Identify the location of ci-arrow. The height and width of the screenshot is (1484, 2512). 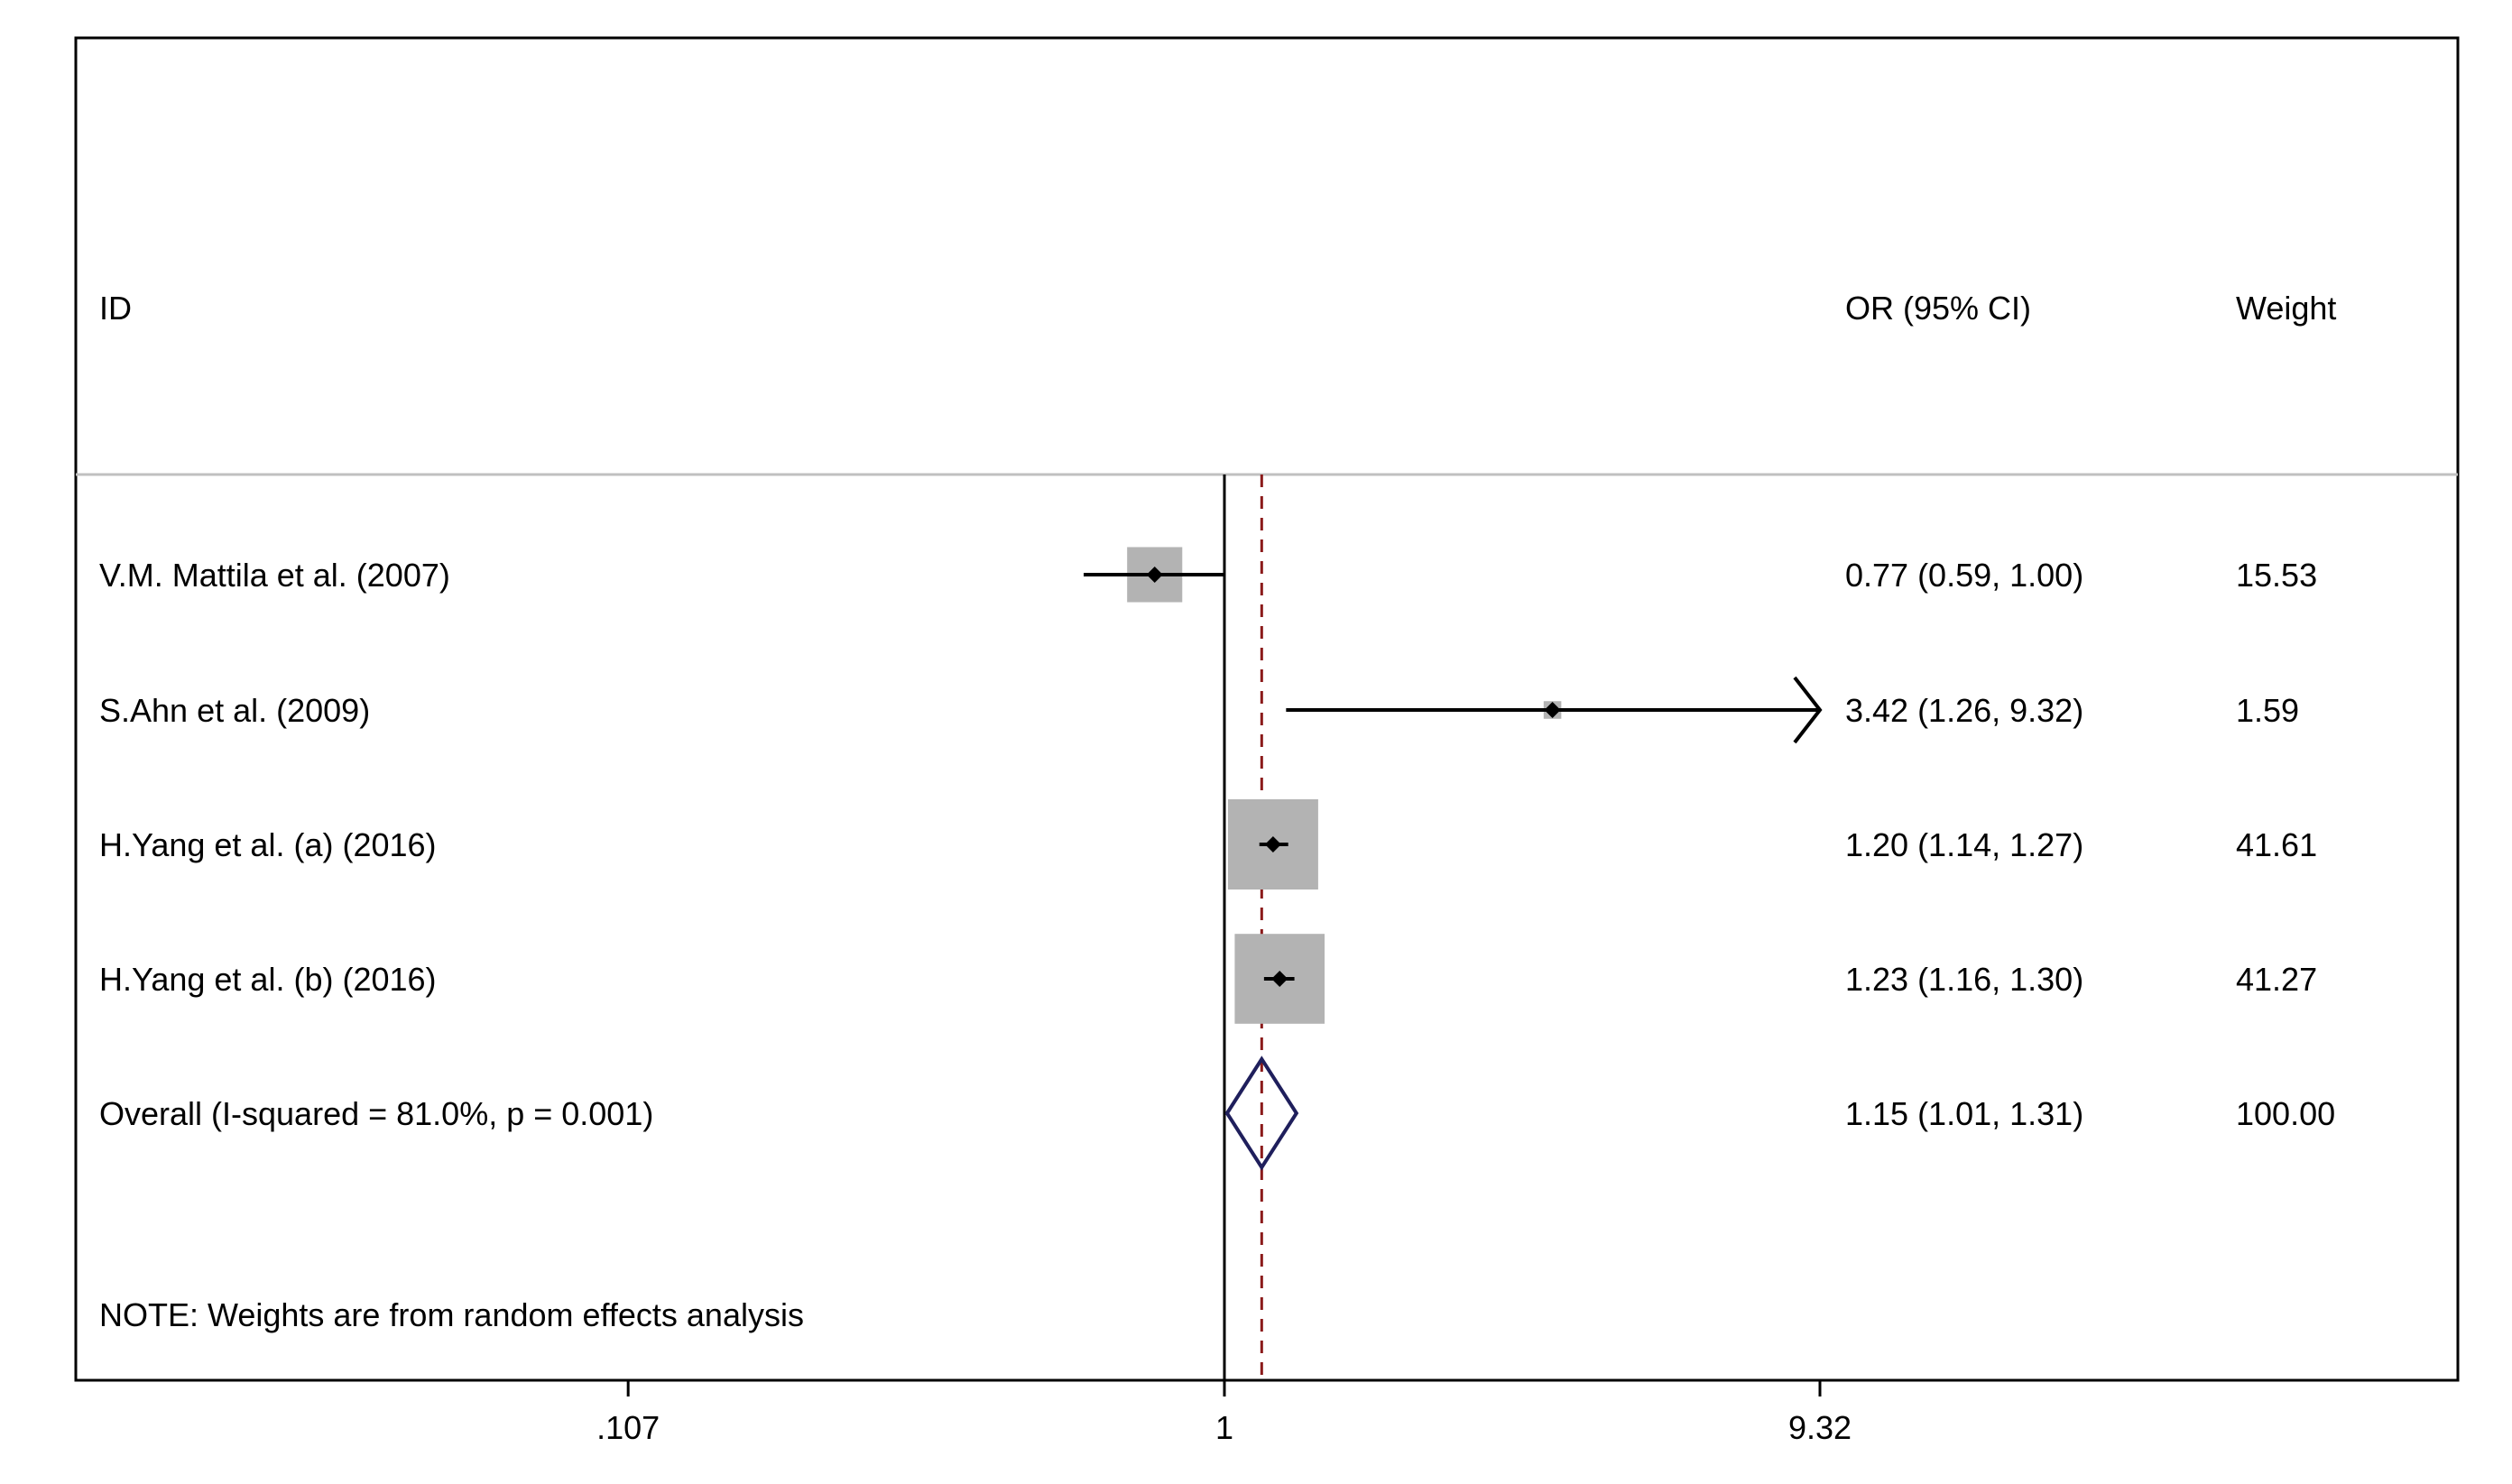
(1808, 710).